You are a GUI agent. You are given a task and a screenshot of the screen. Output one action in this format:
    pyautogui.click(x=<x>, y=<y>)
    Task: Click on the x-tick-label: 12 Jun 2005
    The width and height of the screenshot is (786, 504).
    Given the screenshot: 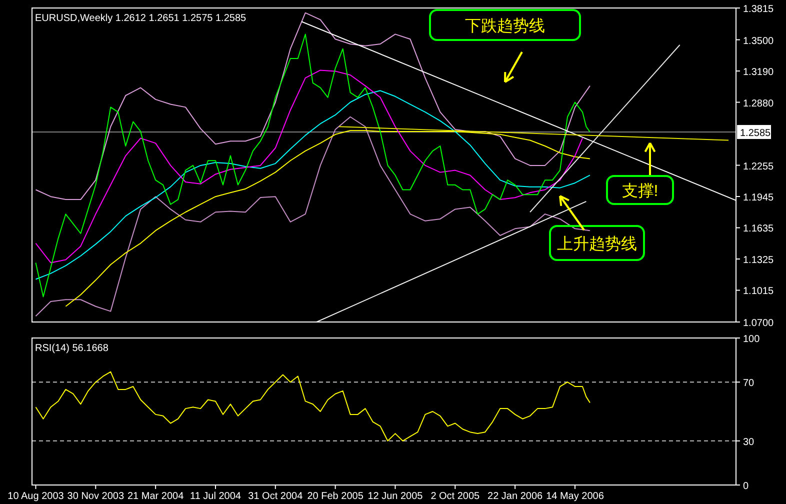 What is the action you would take?
    pyautogui.click(x=396, y=496)
    